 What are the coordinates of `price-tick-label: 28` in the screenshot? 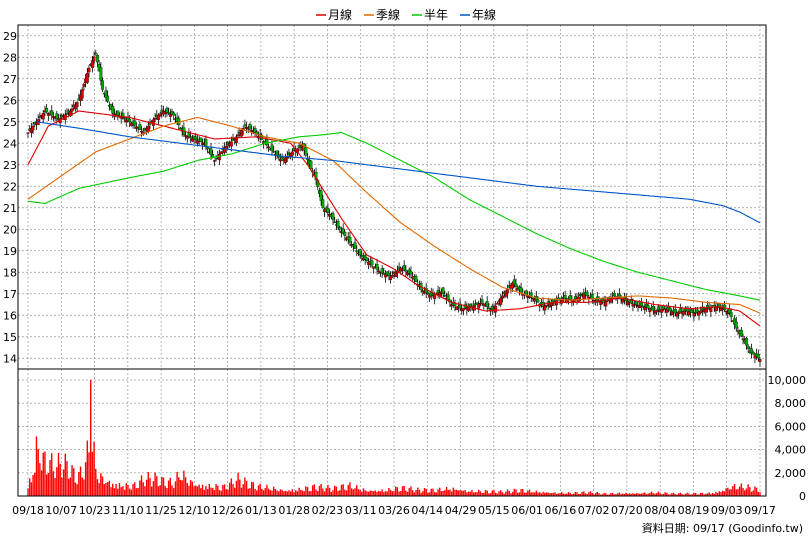 It's located at (10, 57).